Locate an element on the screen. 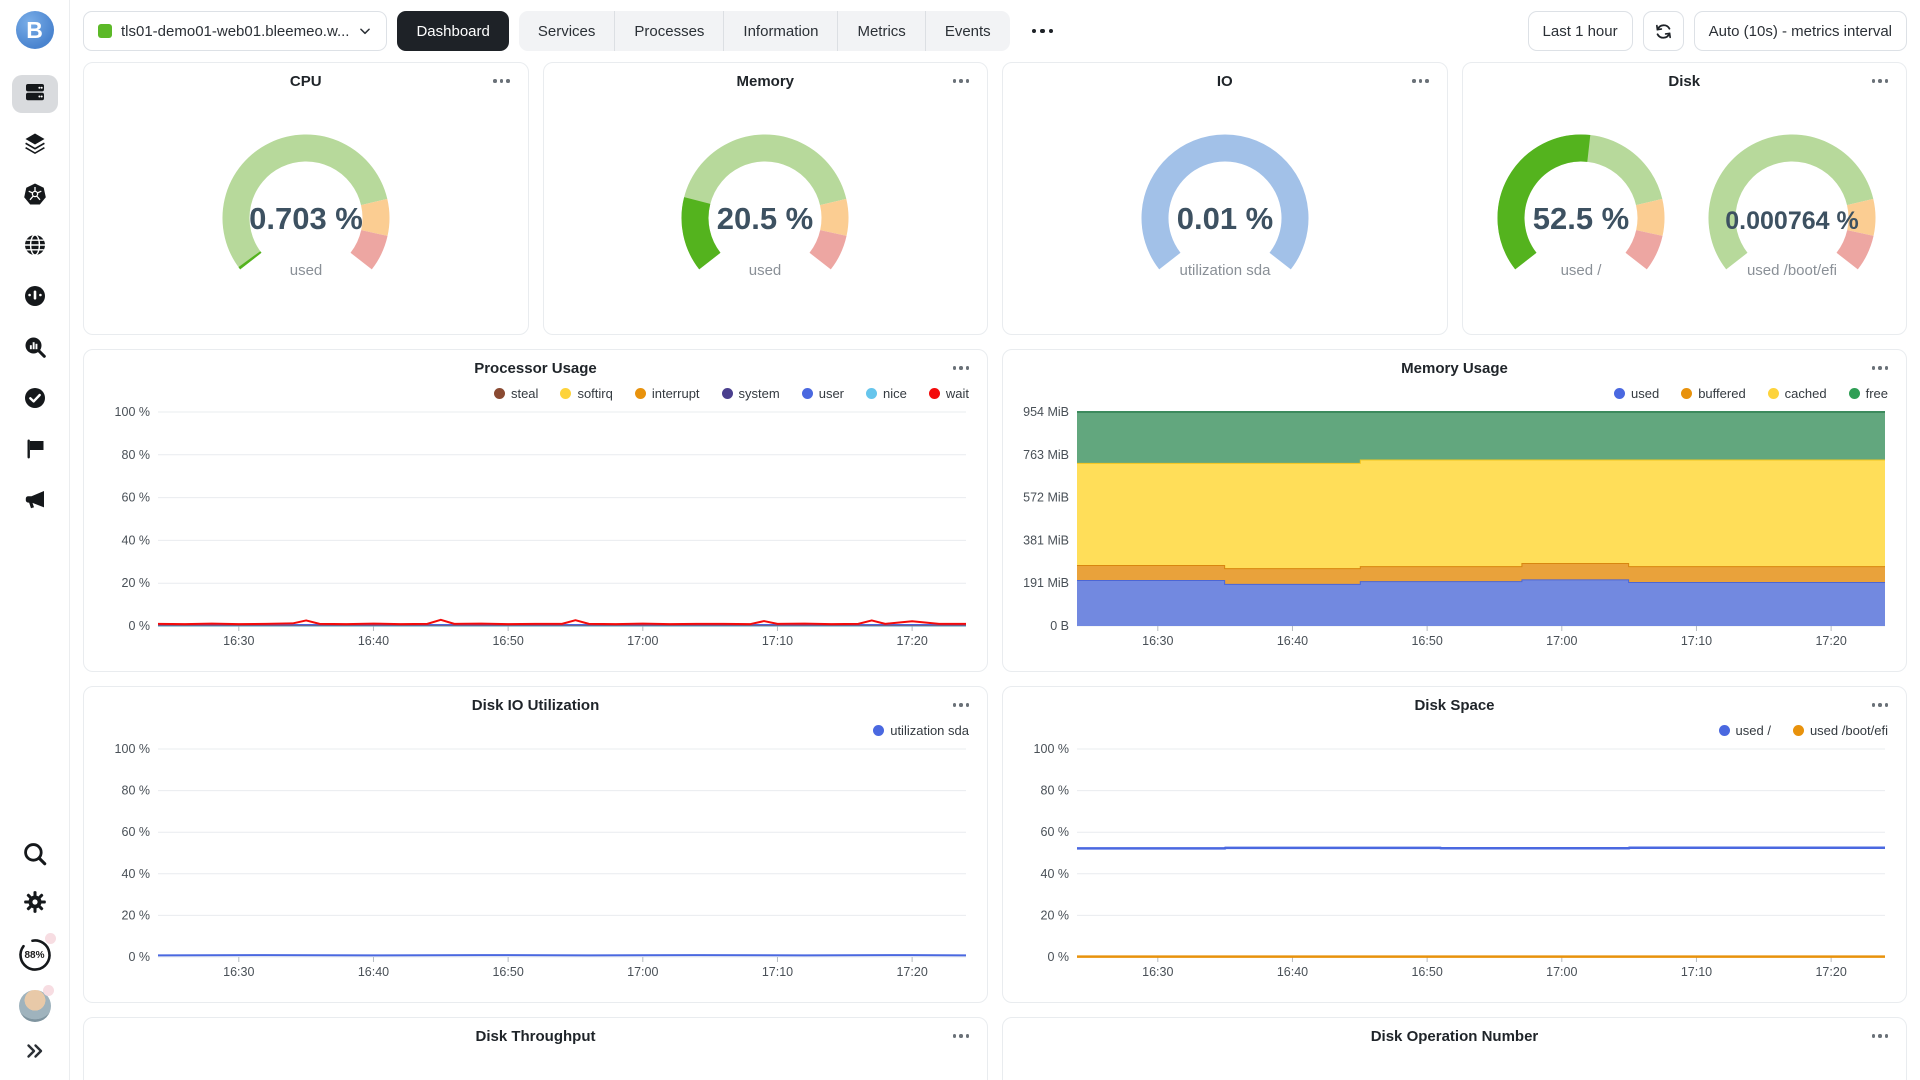  legend-item-wait: wait is located at coordinates (948, 393).